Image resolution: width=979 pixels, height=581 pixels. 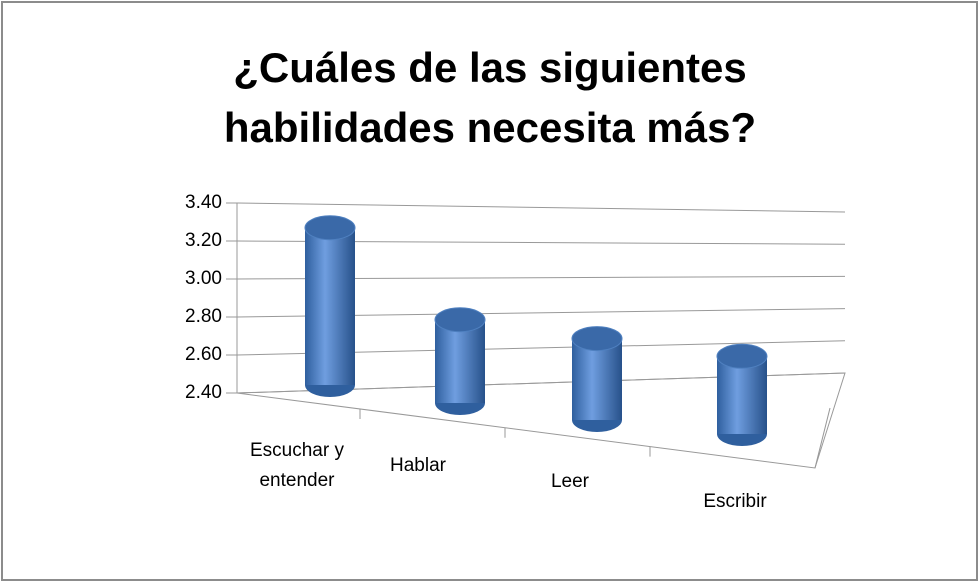 I want to click on x-tick-label: Escribir, so click(x=735, y=501).